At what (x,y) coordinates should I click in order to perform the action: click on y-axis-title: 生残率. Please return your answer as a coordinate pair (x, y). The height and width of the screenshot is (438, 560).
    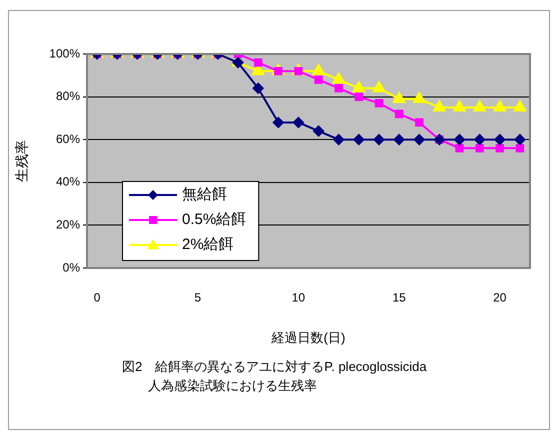
    Looking at the image, I should click on (21, 161).